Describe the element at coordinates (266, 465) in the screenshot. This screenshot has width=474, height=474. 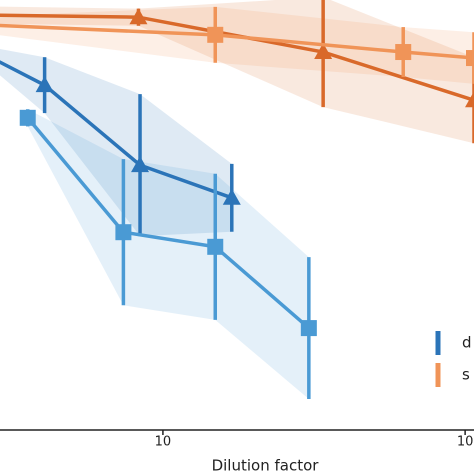
I see `x-axis-label: Dilution factor` at that location.